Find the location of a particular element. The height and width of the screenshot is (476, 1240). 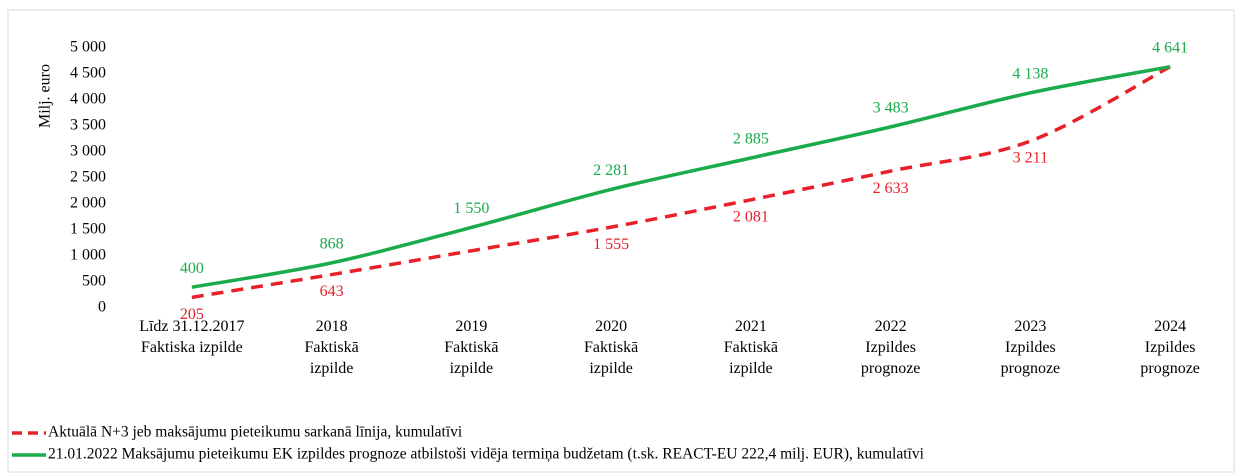

data-label: 2 081 is located at coordinates (751, 216).